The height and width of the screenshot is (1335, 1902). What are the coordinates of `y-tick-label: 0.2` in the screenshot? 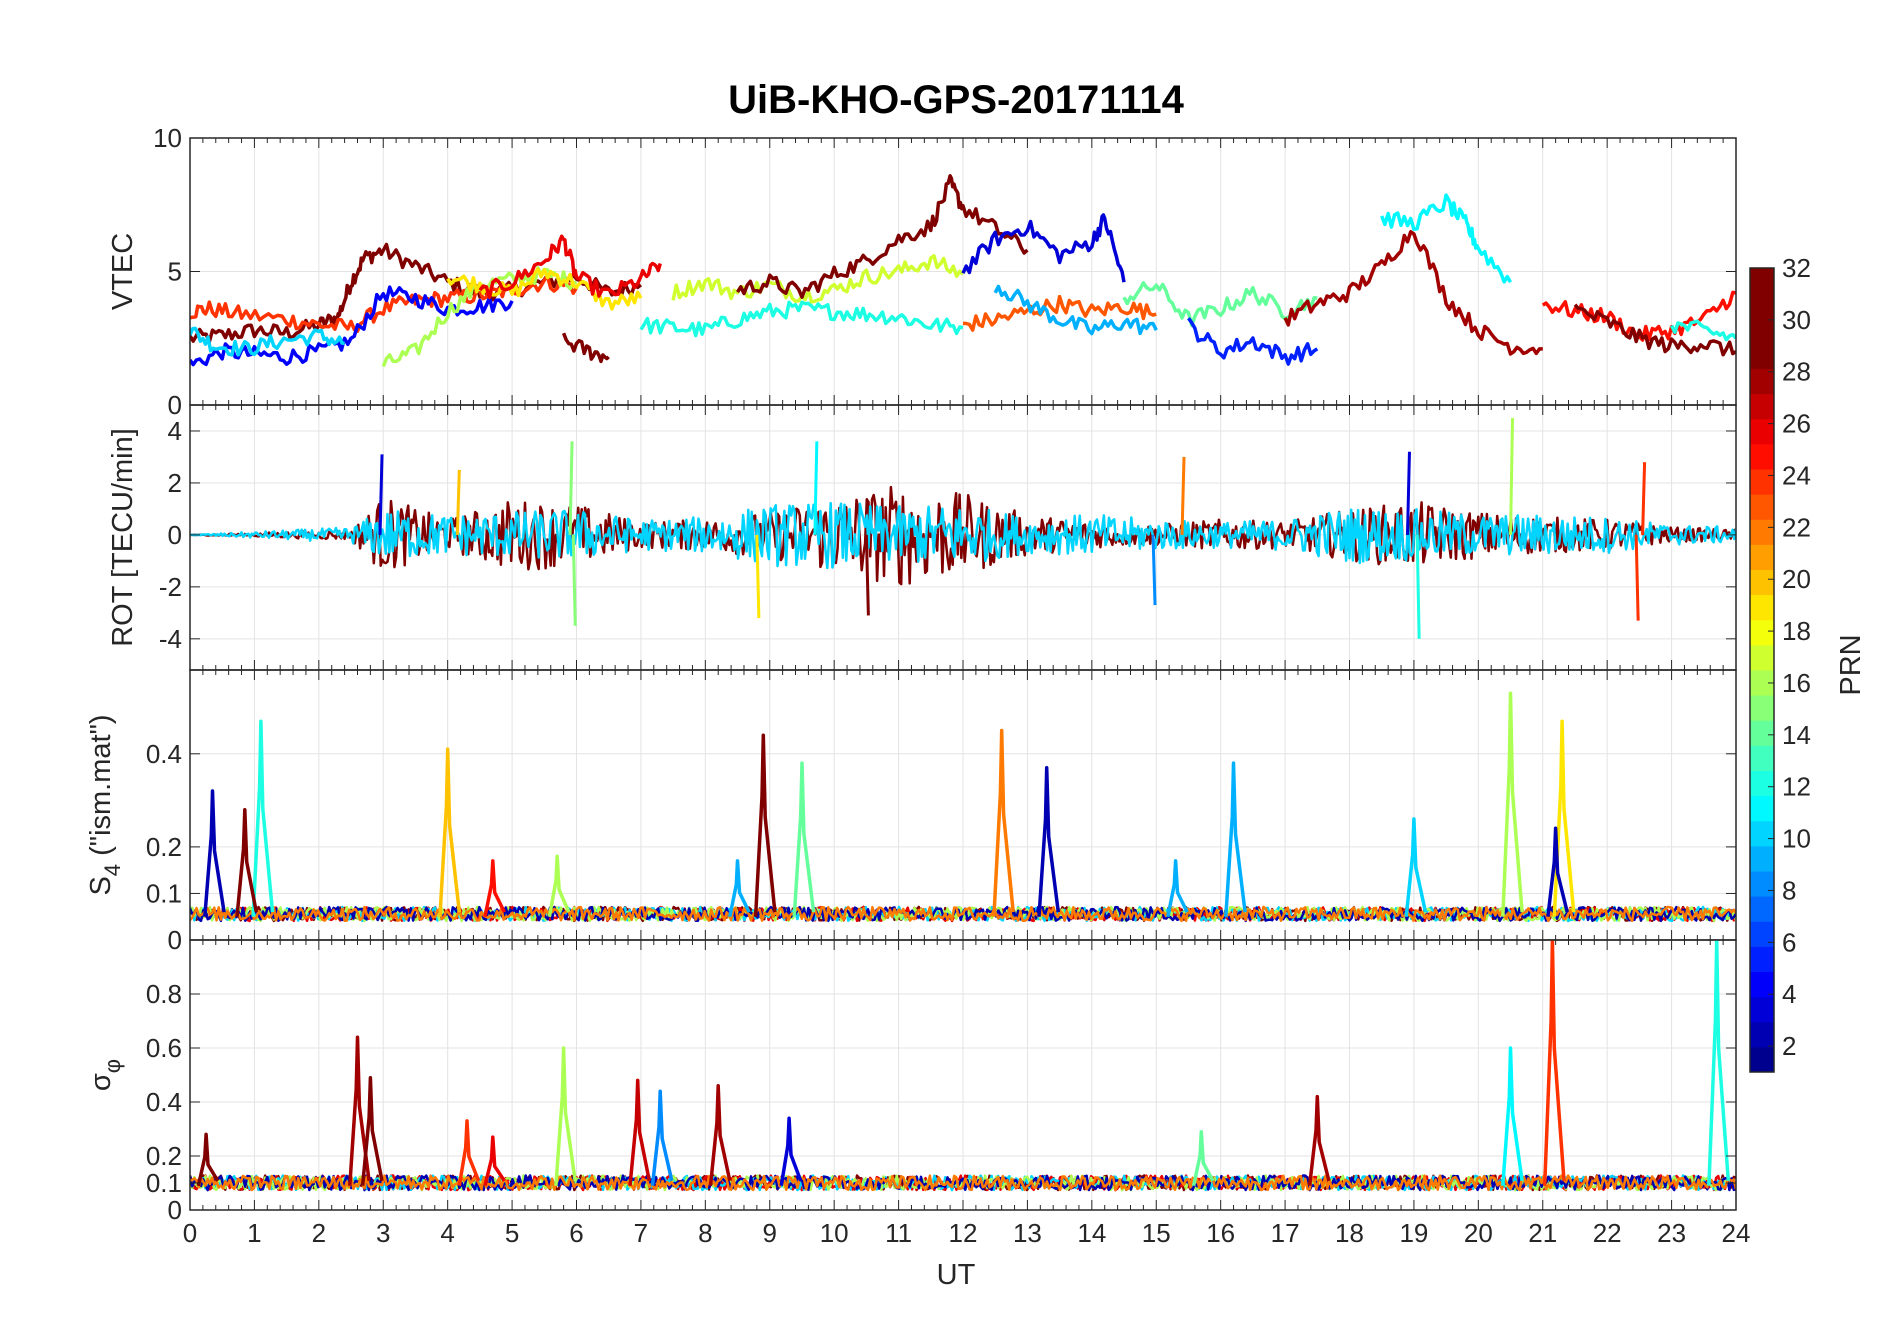 It's located at (164, 1156).